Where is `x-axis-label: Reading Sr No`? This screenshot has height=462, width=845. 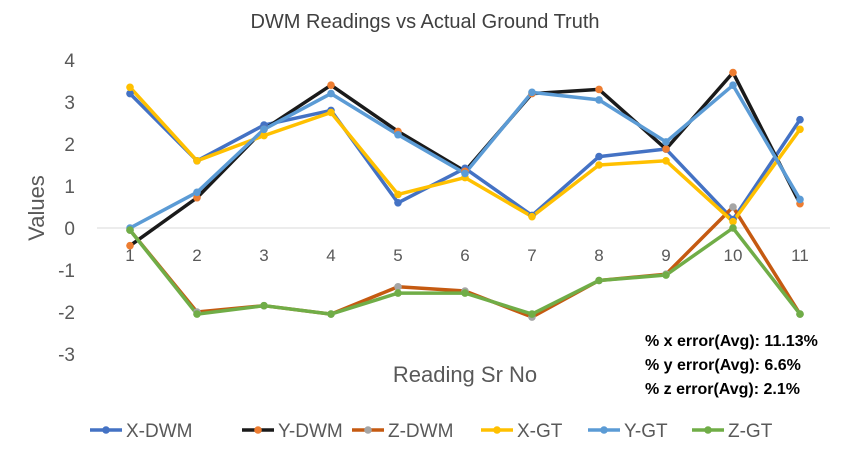
x-axis-label: Reading Sr No is located at coordinates (465, 374).